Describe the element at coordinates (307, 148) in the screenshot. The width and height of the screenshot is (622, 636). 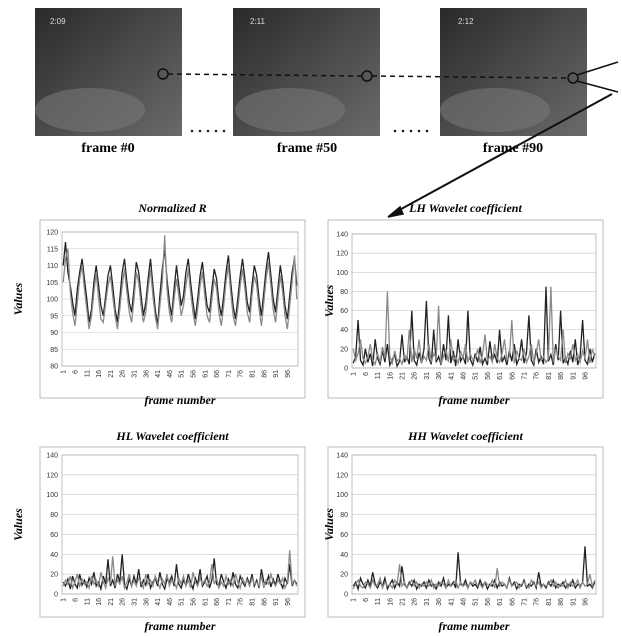
I see `frame-label: frame #50` at that location.